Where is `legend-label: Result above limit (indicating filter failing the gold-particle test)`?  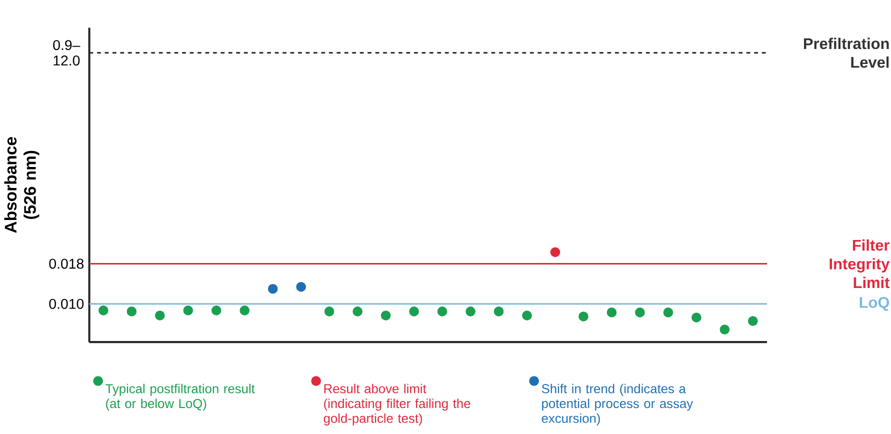
legend-label: Result above limit (indicating filter failing the gold-particle test) is located at coordinates (397, 405).